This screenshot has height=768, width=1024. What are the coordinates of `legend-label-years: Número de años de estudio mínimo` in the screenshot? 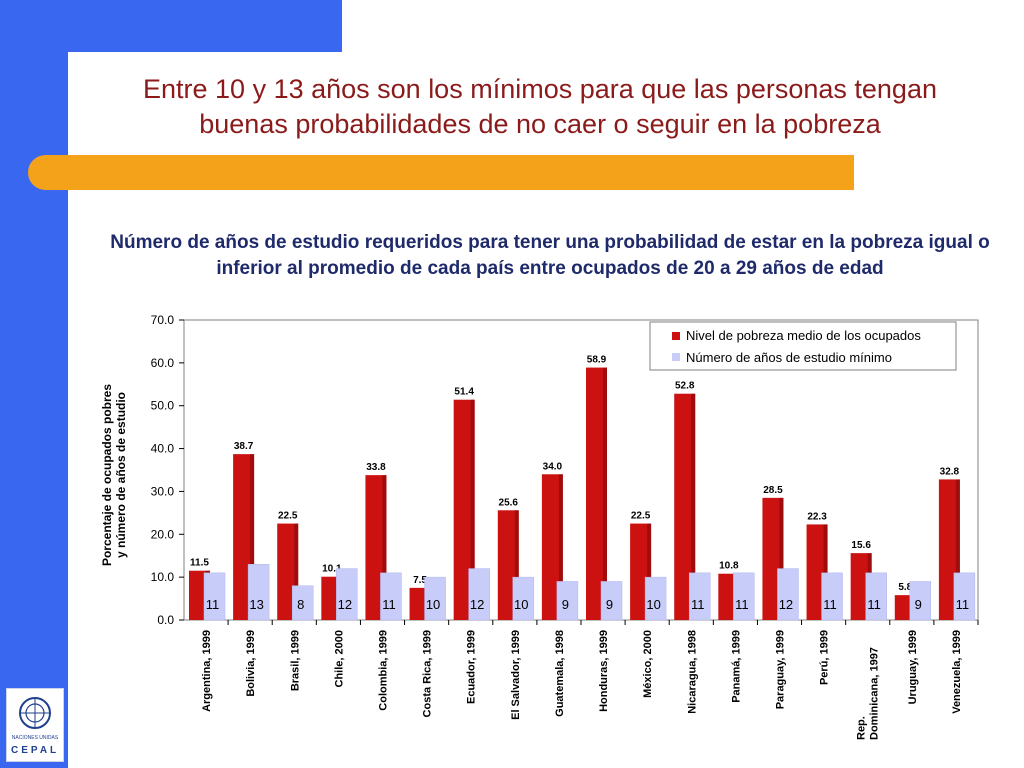 It's located at (789, 357).